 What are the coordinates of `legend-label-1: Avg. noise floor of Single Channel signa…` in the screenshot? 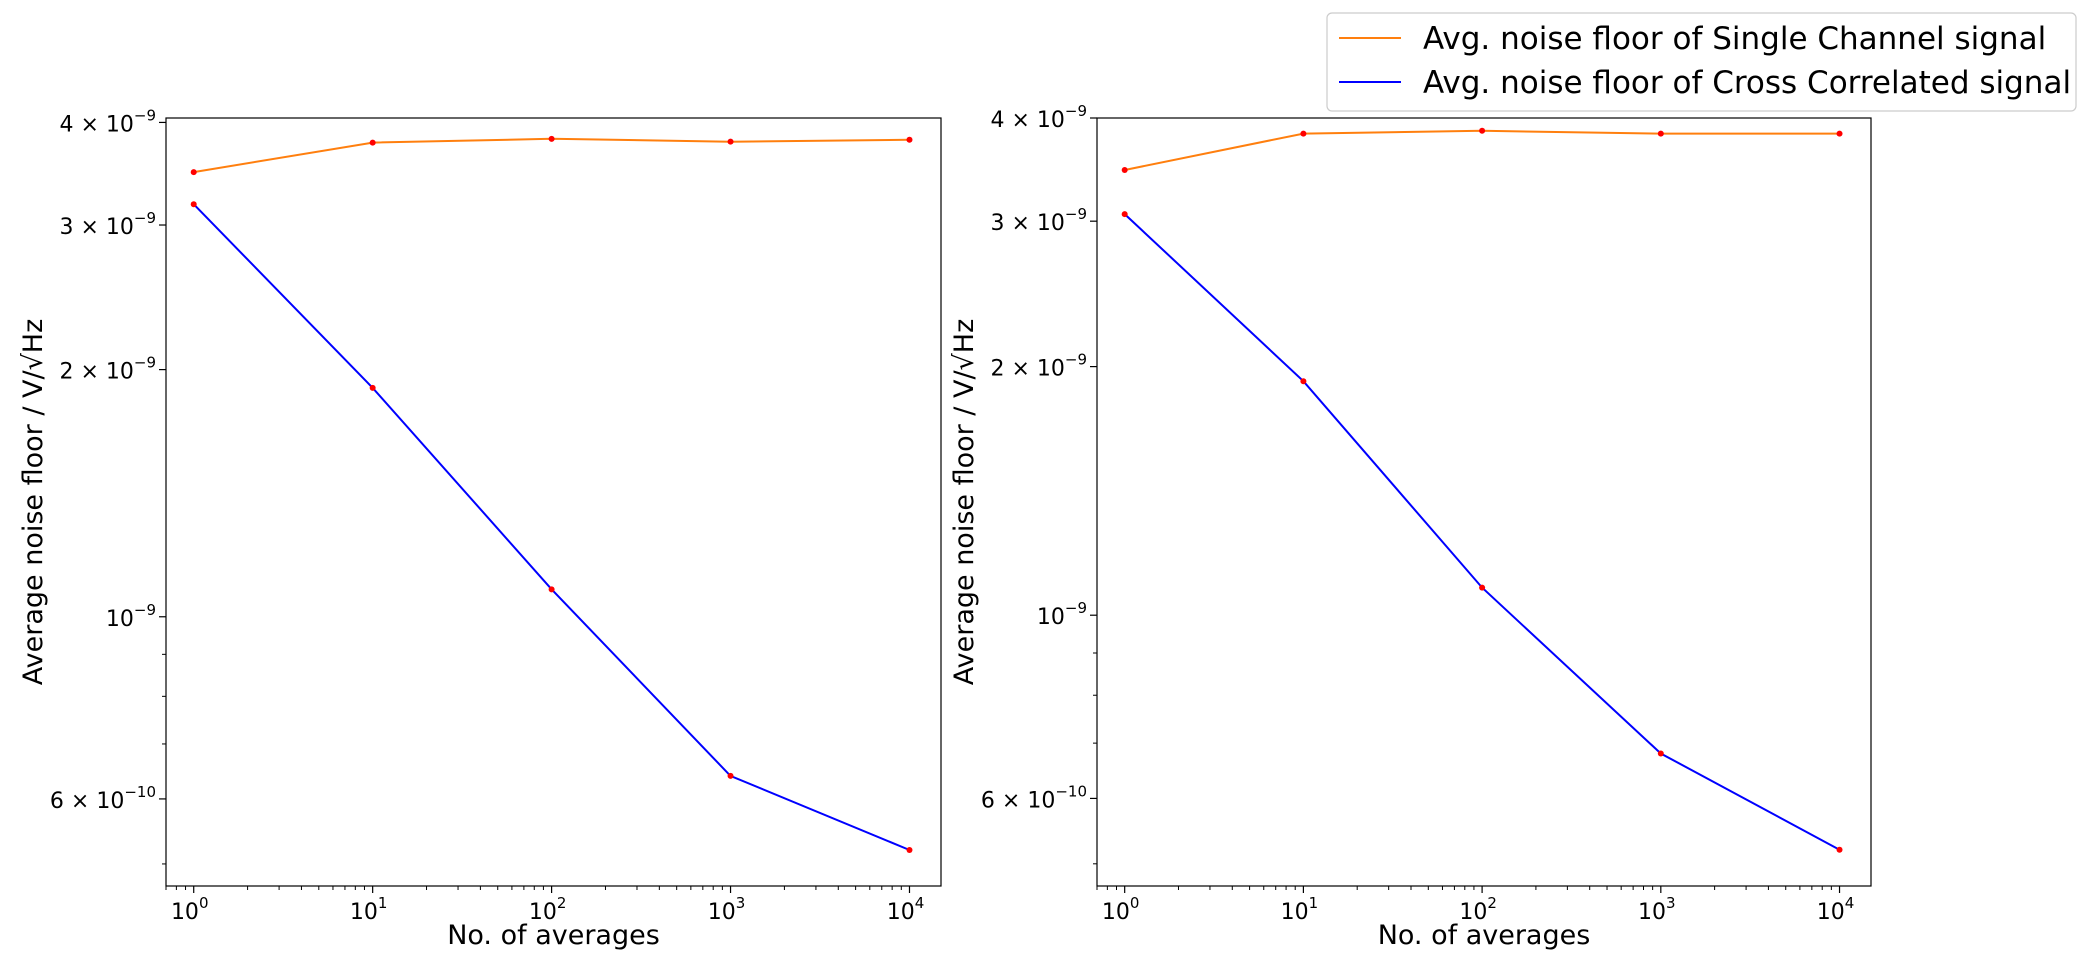 It's located at (1734, 39).